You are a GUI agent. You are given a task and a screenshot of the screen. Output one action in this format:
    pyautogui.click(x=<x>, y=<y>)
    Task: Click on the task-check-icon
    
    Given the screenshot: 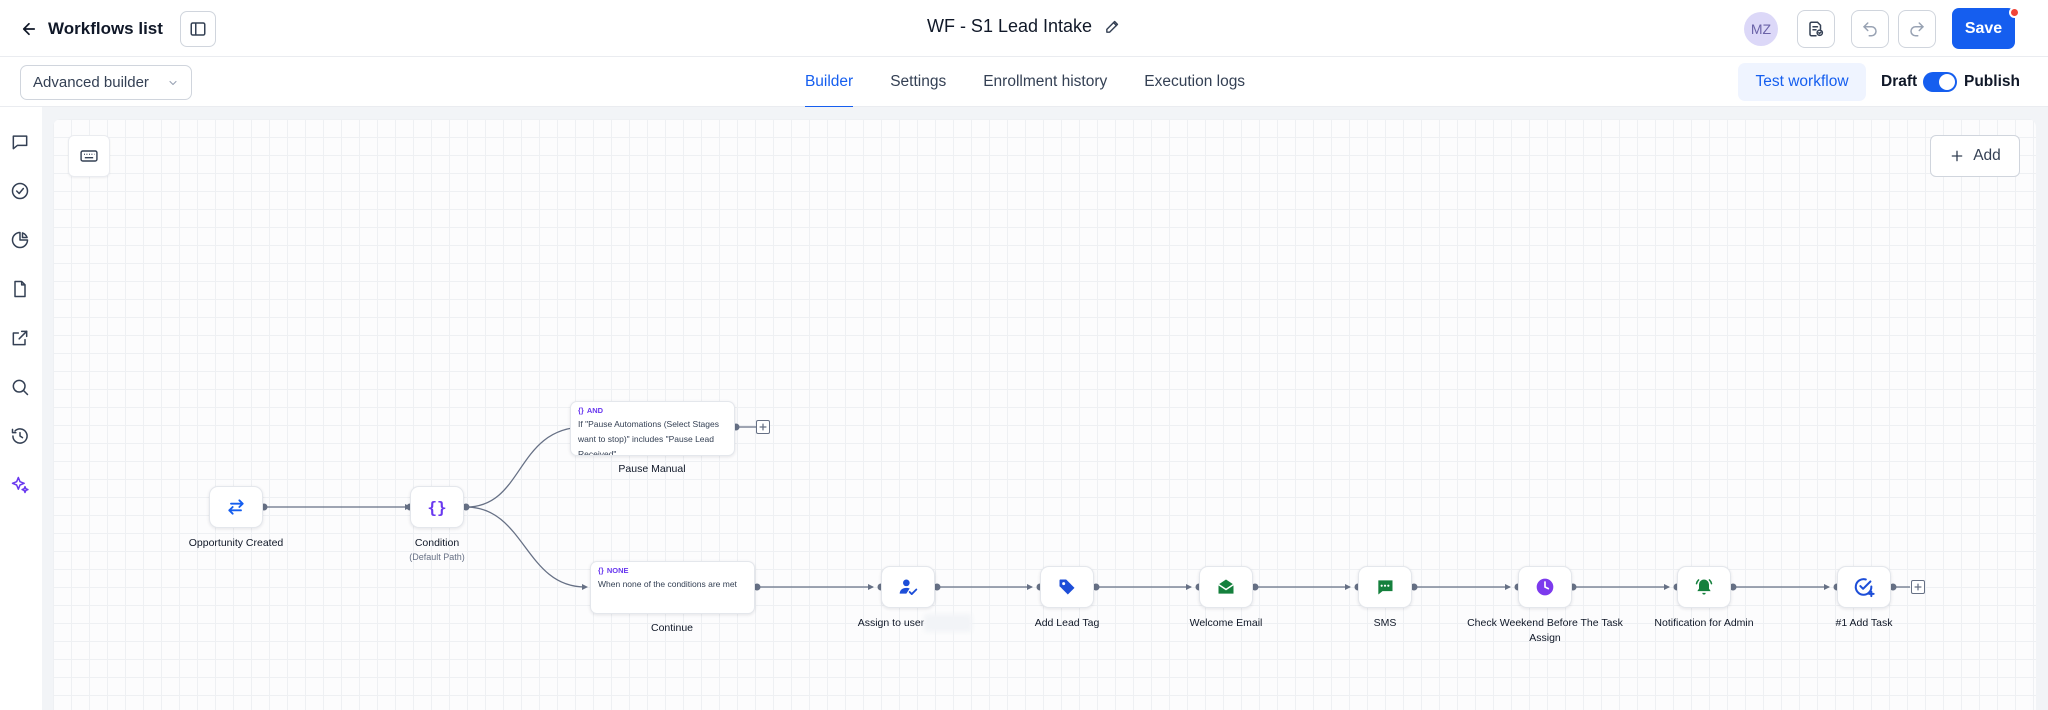 What is the action you would take?
    pyautogui.click(x=1864, y=588)
    